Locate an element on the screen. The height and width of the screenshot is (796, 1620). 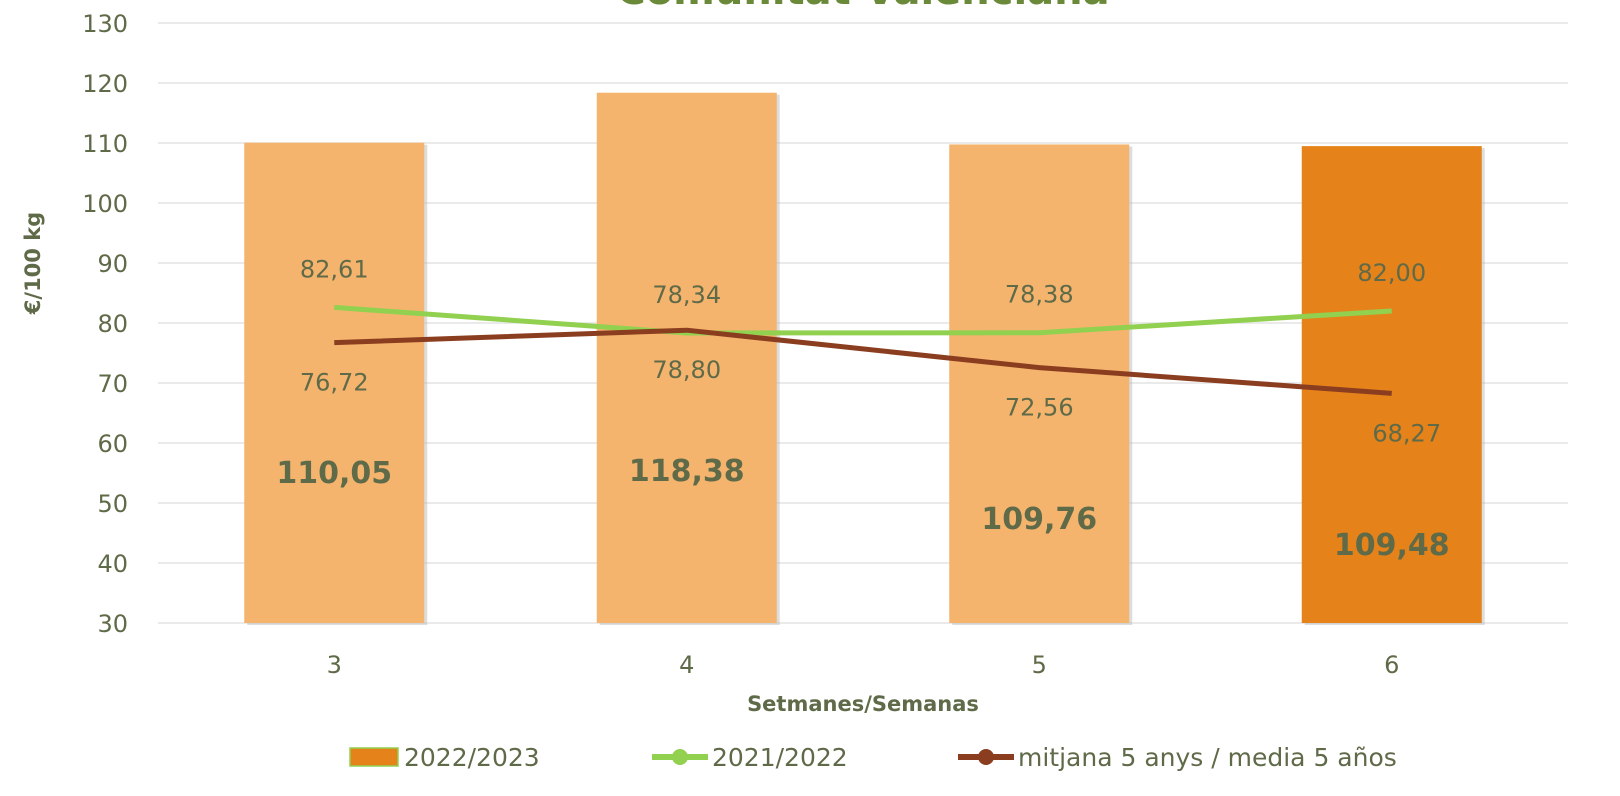
data-label: 109,48 is located at coordinates (1392, 545).